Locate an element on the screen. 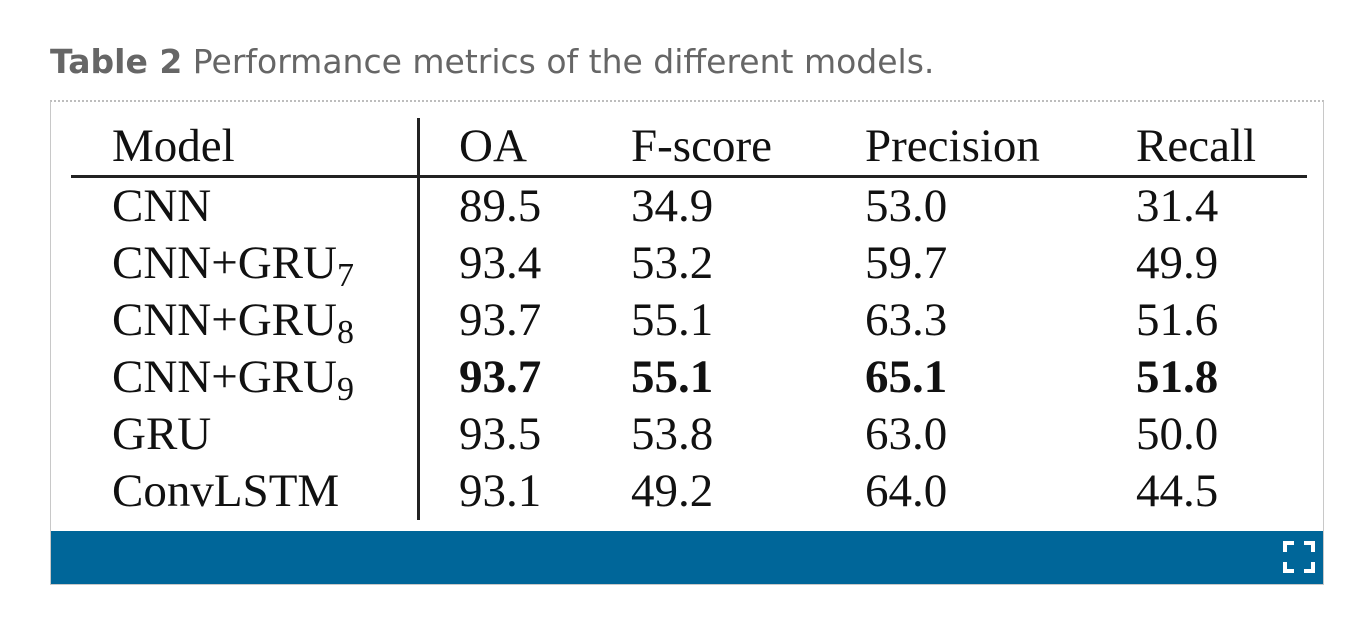 The height and width of the screenshot is (618, 1351). cell-recall: 51.6 is located at coordinates (1177, 320).